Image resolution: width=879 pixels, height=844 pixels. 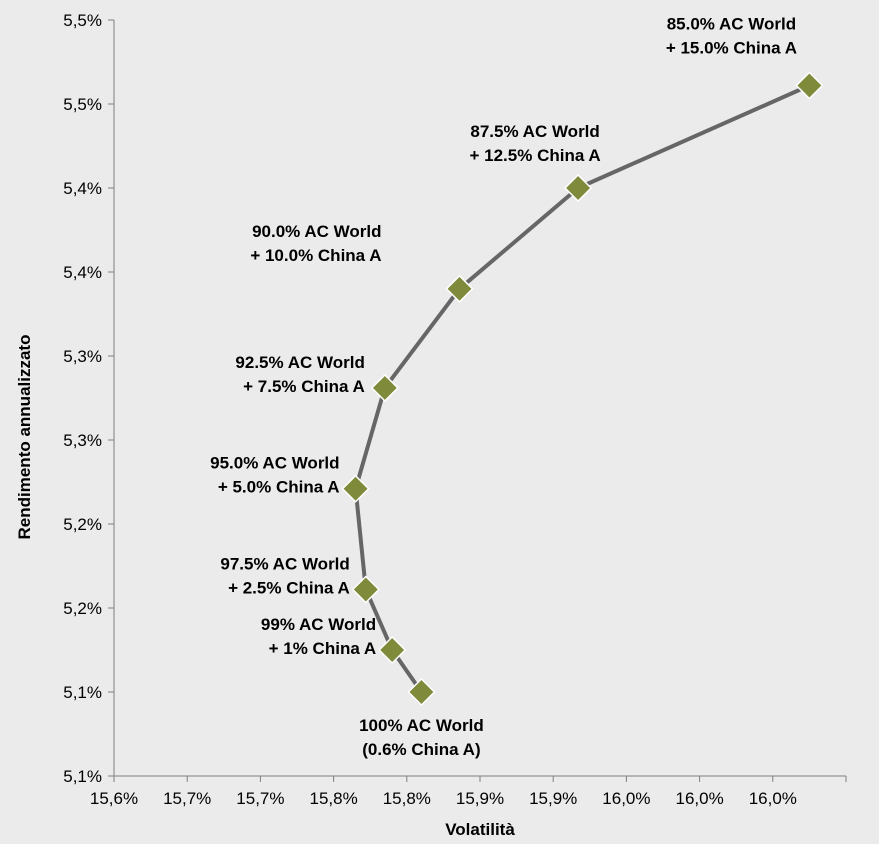 I want to click on data-label: + 2.5% China A, so click(x=289, y=588).